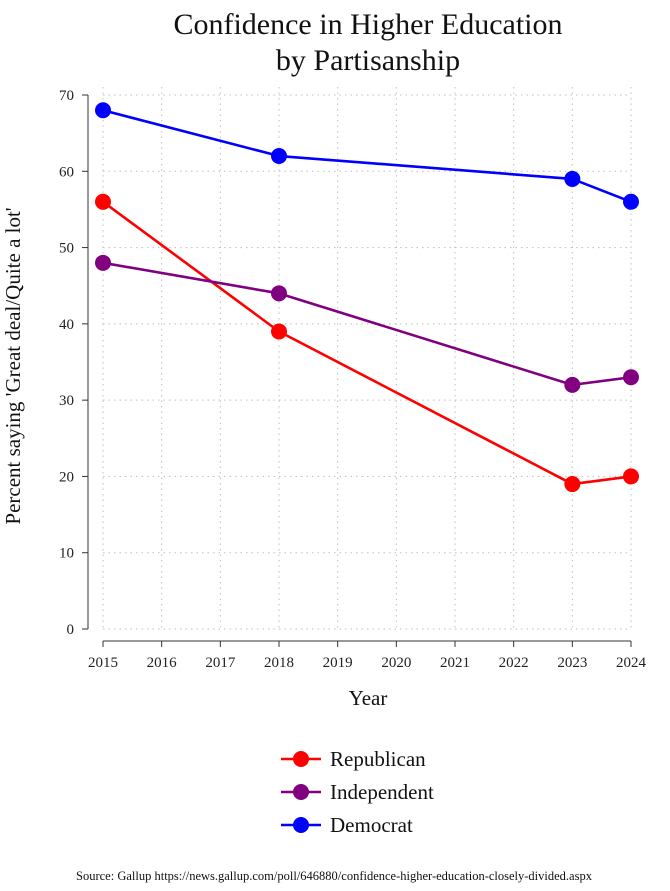 The height and width of the screenshot is (891, 670). I want to click on chart-title-line-2: by Partisanship, so click(368, 60).